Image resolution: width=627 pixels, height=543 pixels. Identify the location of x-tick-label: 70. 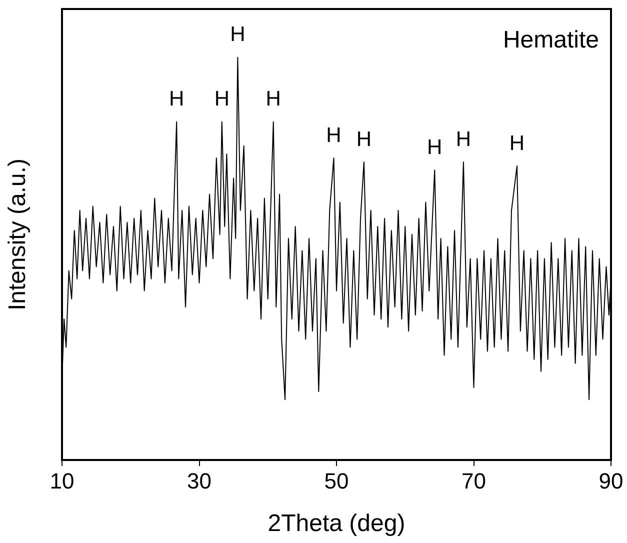
(474, 481).